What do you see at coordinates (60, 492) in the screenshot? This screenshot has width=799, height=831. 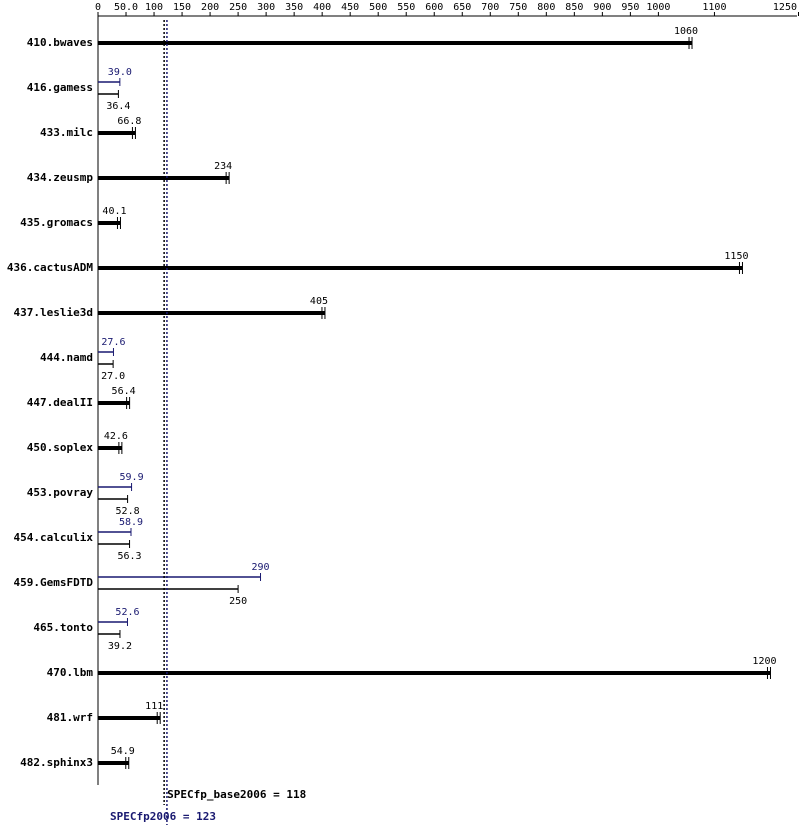 I see `category-label: 453.povray` at bounding box center [60, 492].